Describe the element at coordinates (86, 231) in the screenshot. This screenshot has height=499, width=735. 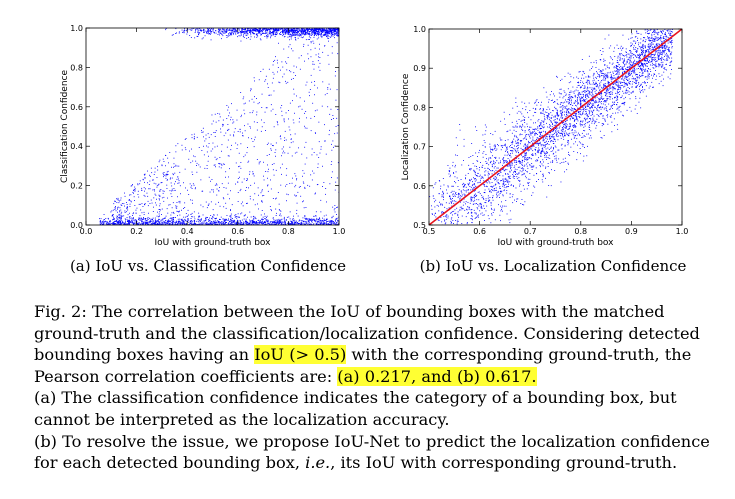
I see `x-tick-label-a-0: 0.0` at that location.